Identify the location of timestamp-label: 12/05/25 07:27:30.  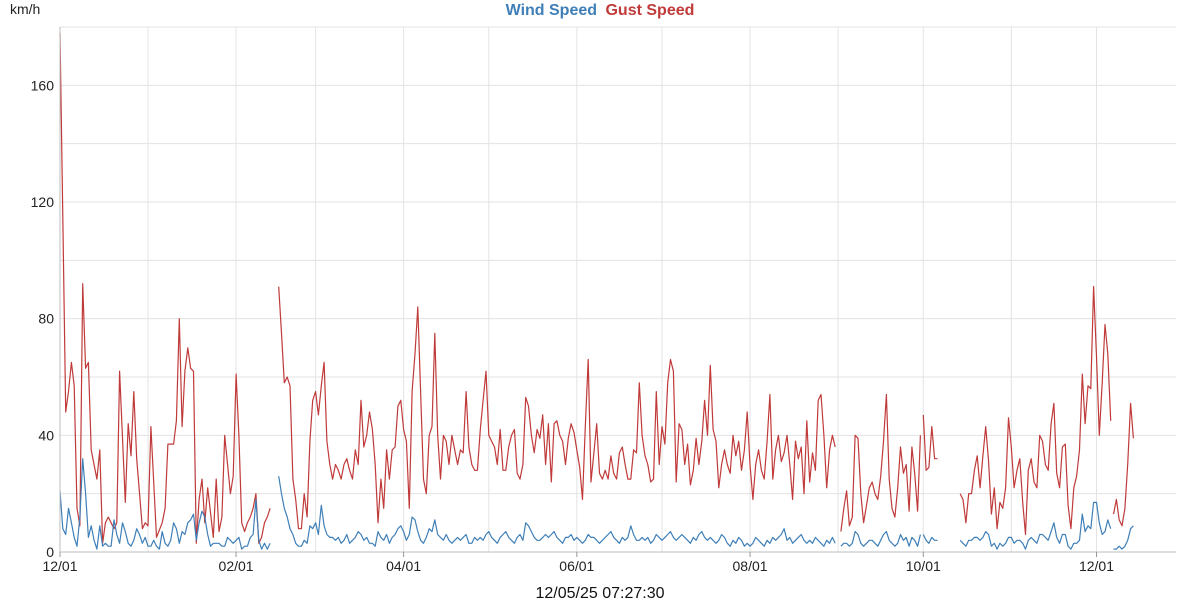
(599, 592).